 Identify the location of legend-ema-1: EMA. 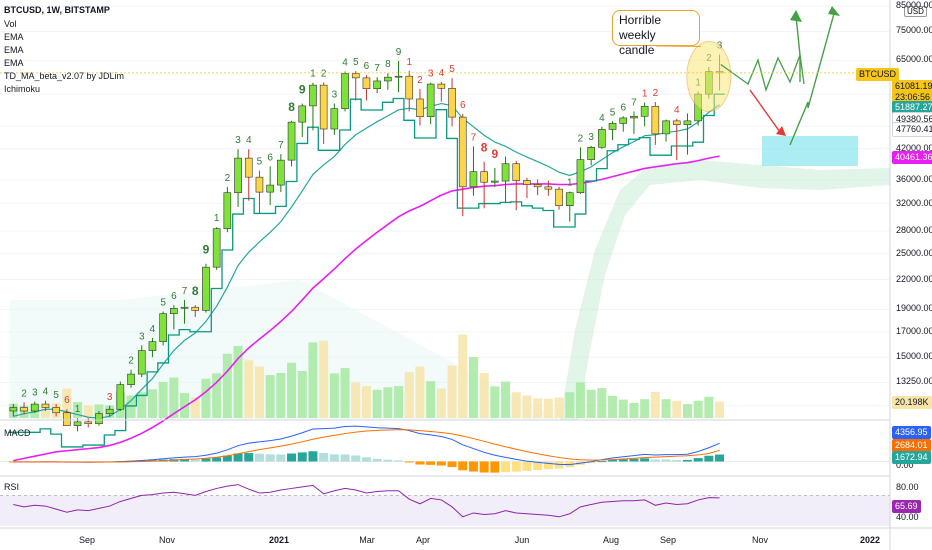
(14, 37).